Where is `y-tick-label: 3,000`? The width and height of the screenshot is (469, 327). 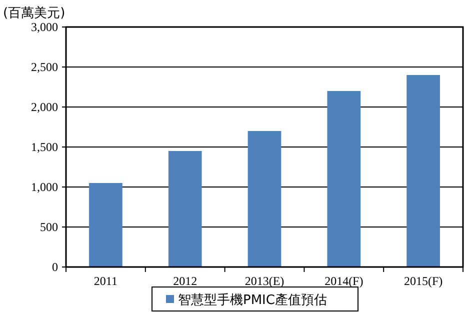
y-tick-label: 3,000 is located at coordinates (44, 27).